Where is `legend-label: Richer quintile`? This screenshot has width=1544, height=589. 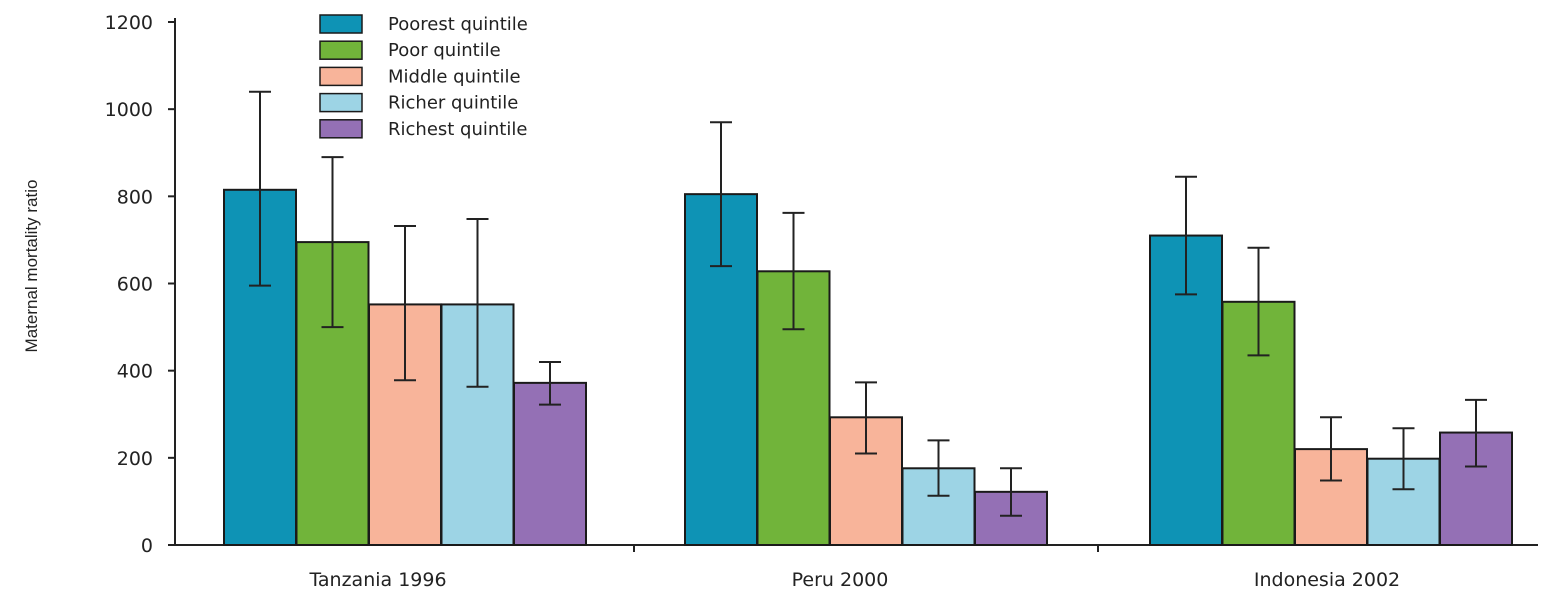
legend-label: Richer quintile is located at coordinates (453, 103).